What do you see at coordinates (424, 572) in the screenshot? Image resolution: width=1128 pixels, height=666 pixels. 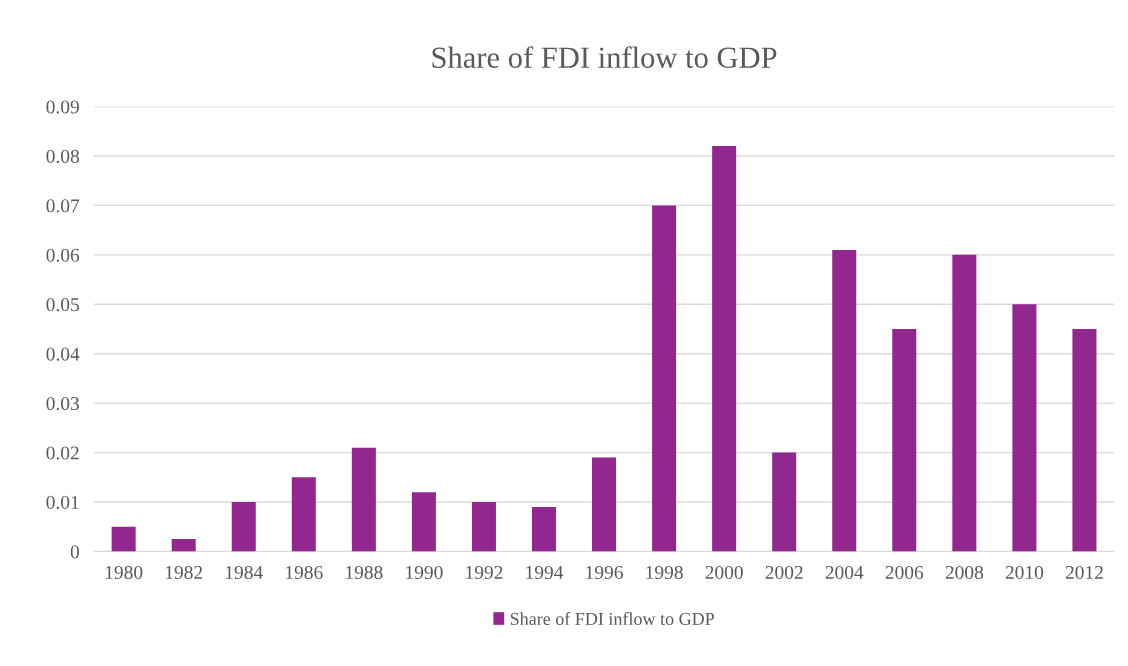 I see `x-tick-label: 1990` at bounding box center [424, 572].